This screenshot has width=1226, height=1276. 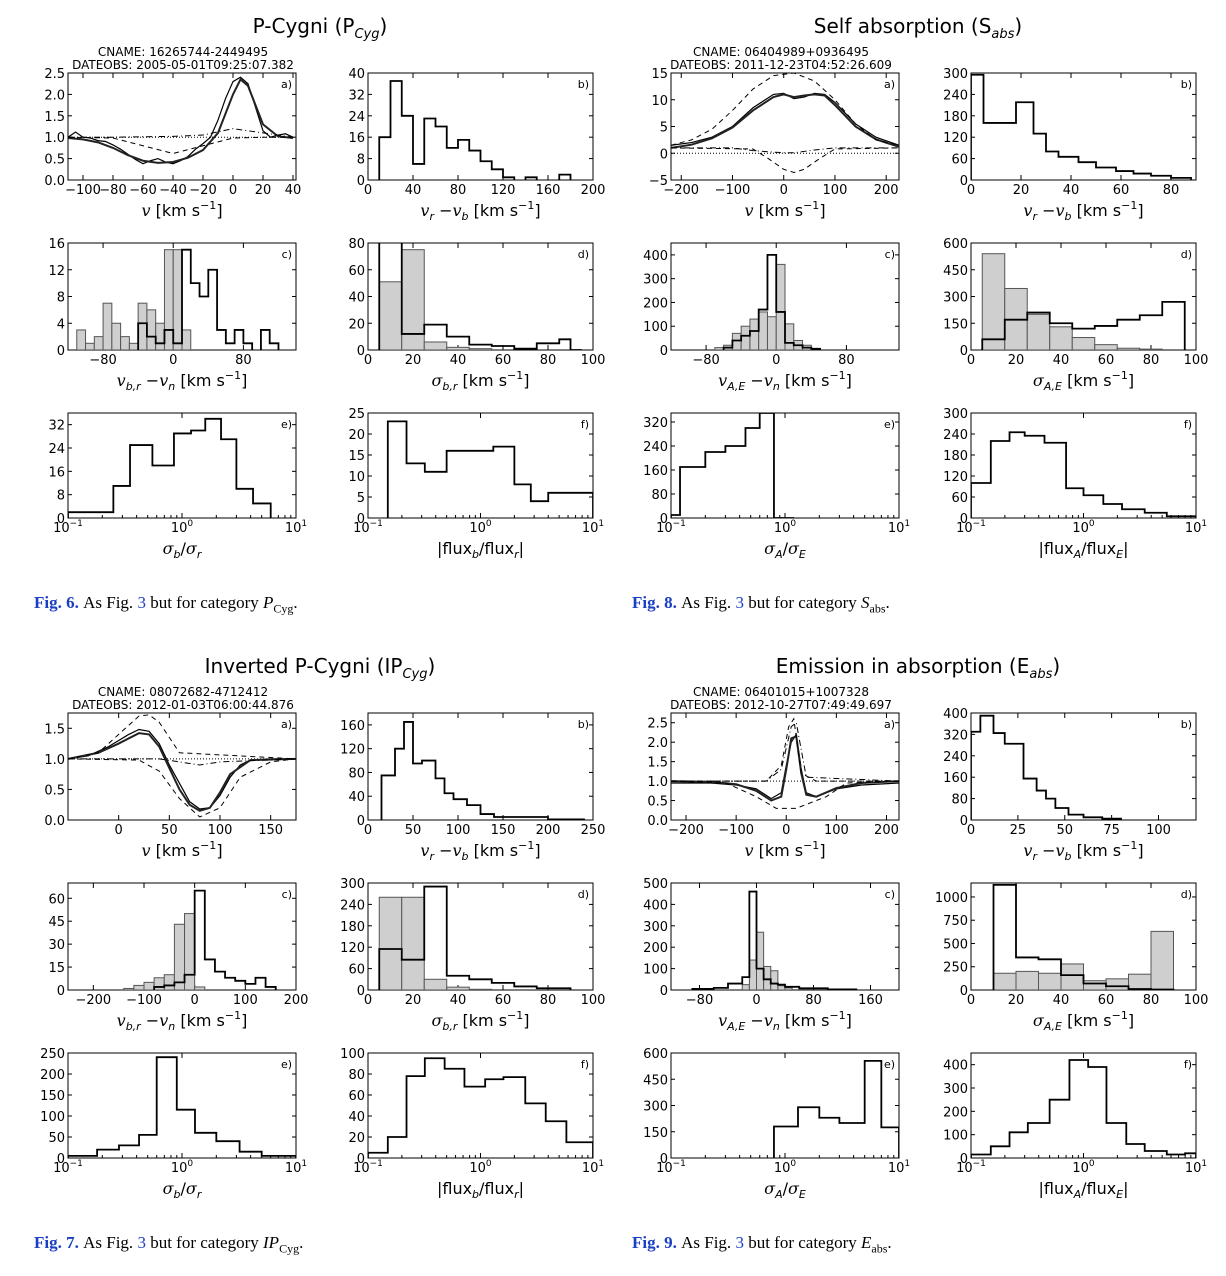 I want to click on figure-caption: Fig. 6. As Fig. 3 but for category PCyg., so click(x=166, y=604).